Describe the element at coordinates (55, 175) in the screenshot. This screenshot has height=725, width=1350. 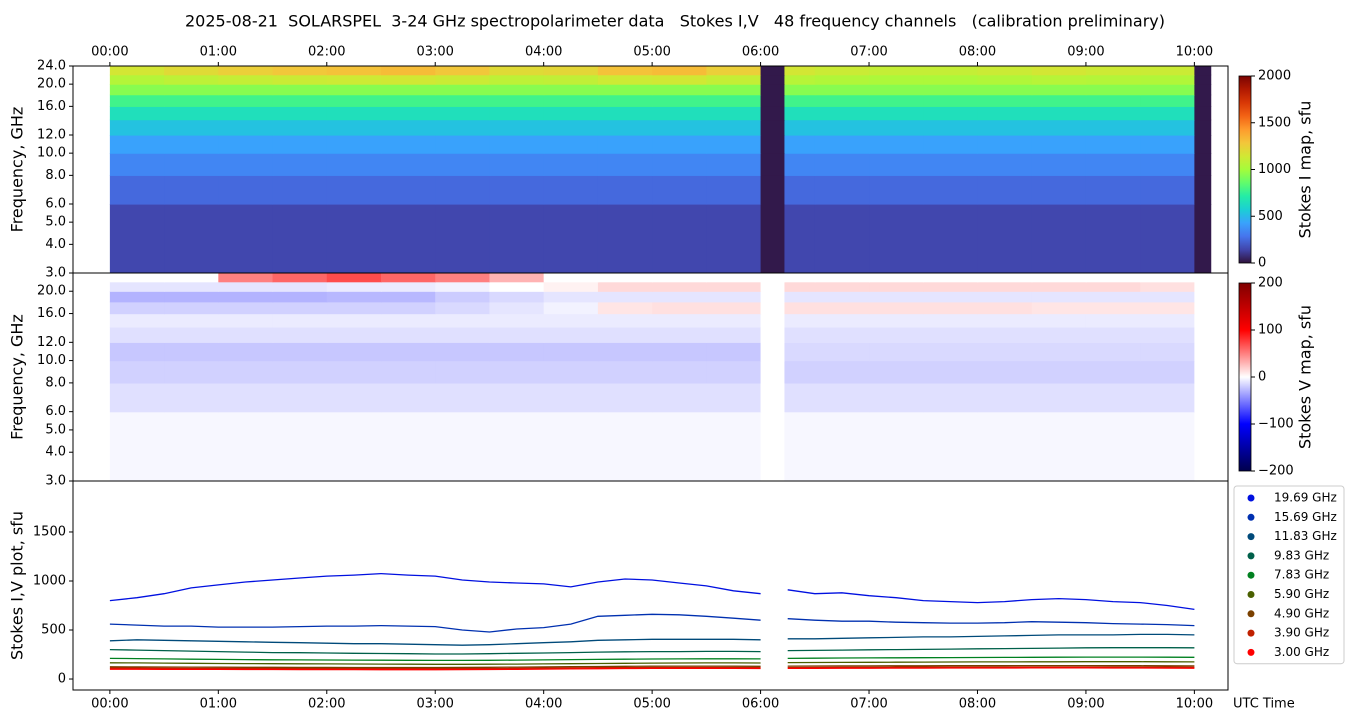
I see `y-tick-label: 8.0` at that location.